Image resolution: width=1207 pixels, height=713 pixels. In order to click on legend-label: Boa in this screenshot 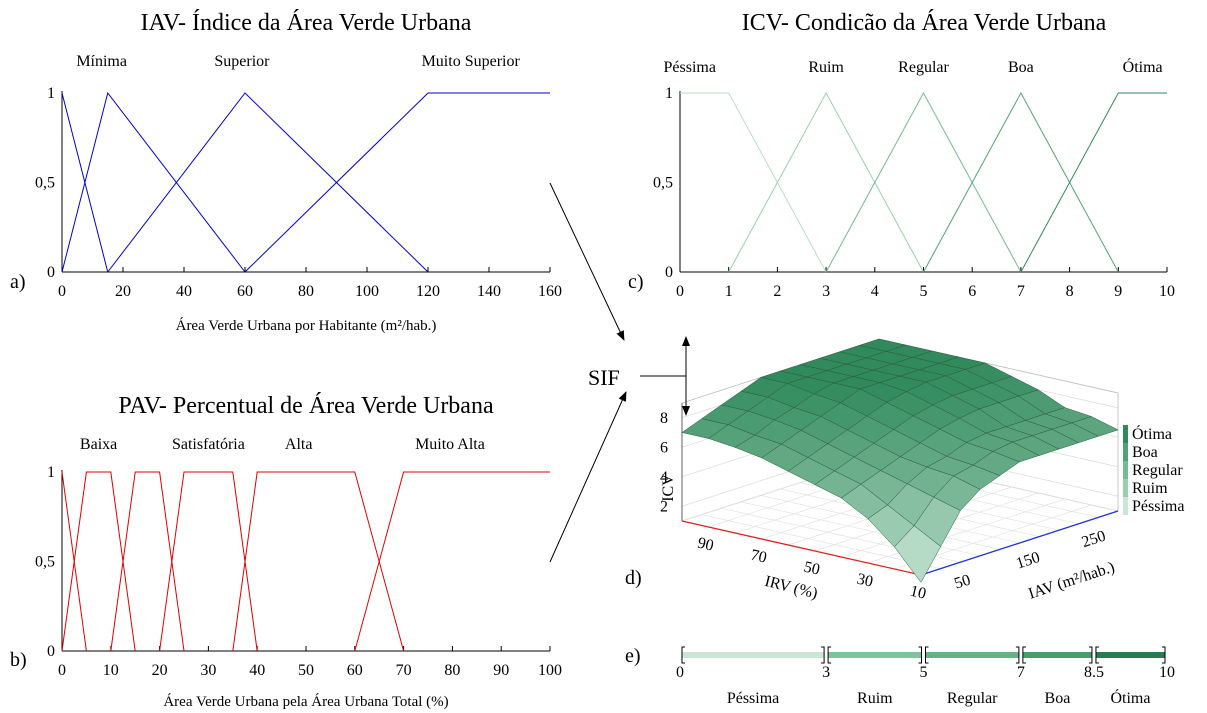, I will do `click(1145, 452)`.